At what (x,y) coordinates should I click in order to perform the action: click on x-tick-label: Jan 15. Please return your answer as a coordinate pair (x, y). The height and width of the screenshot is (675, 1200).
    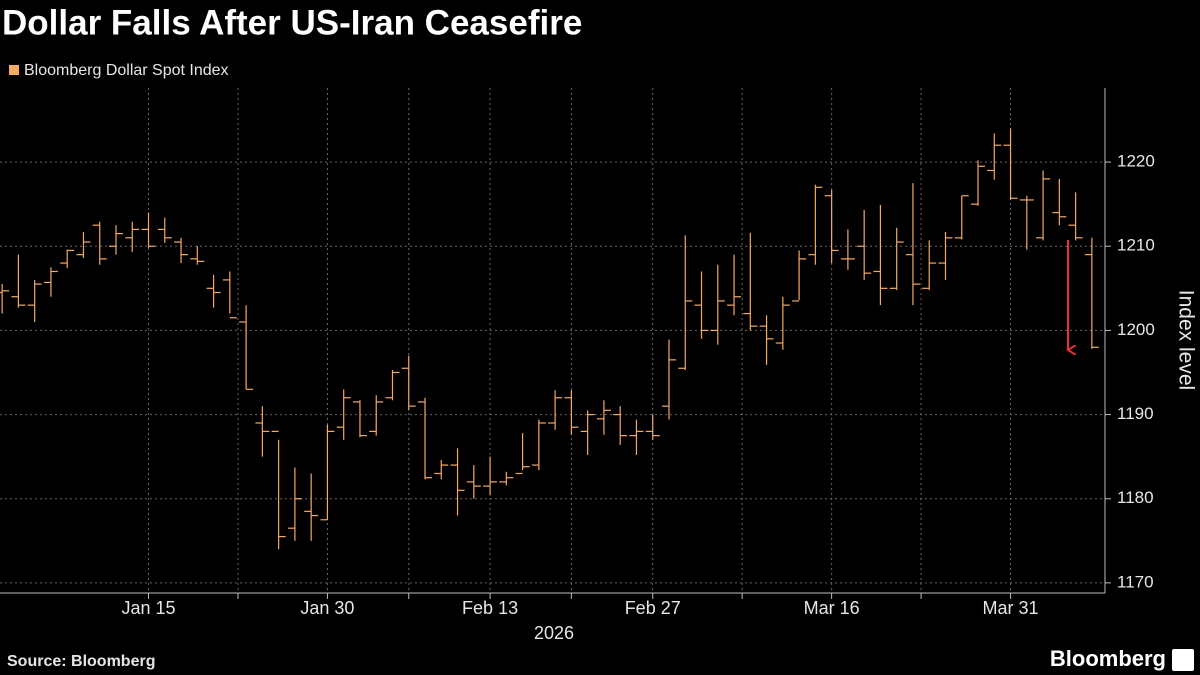
    Looking at the image, I should click on (148, 608).